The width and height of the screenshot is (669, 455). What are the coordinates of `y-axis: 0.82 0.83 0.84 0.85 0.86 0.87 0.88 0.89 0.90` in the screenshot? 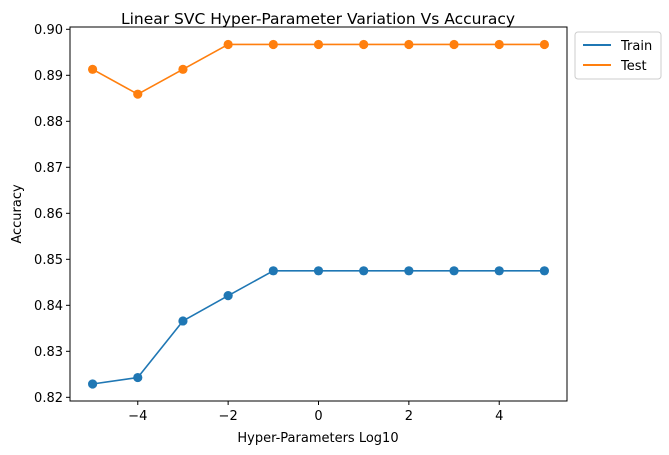 It's located at (52, 214).